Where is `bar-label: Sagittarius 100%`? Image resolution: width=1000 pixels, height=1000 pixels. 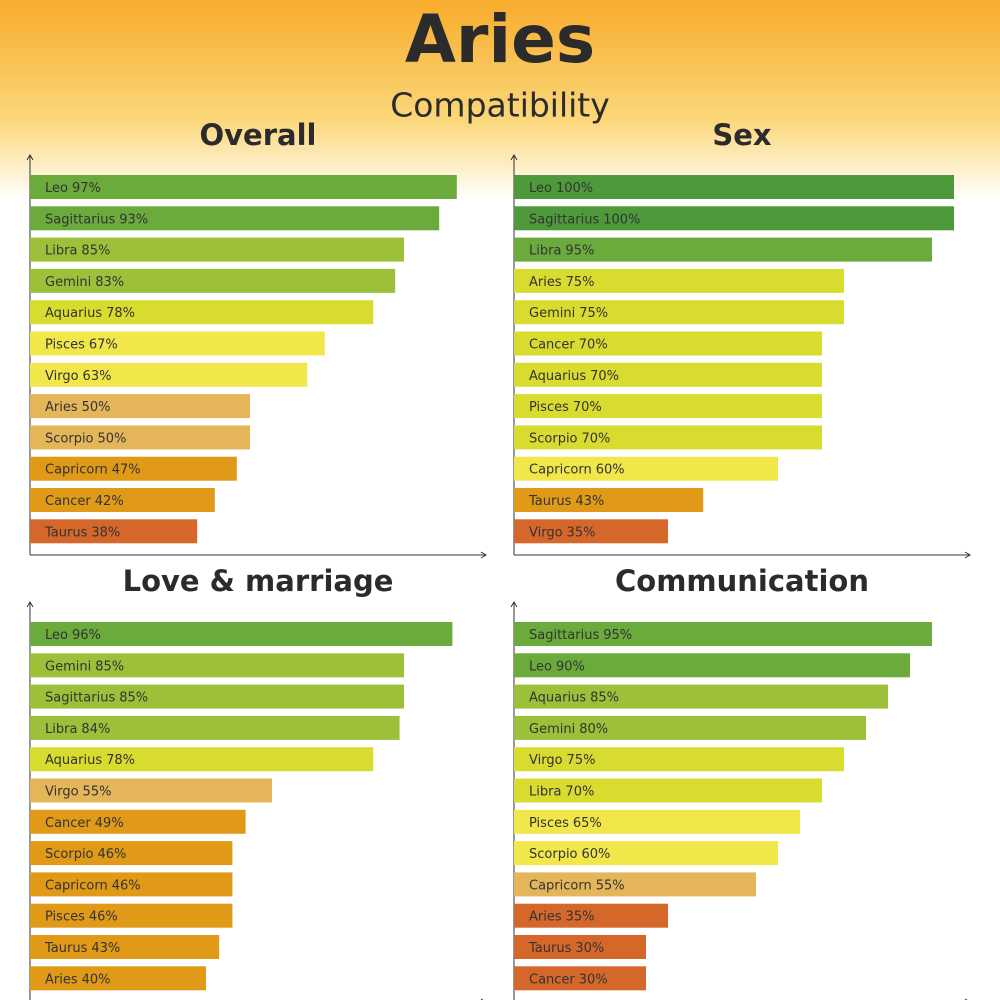 bar-label: Sagittarius 100% is located at coordinates (584, 219).